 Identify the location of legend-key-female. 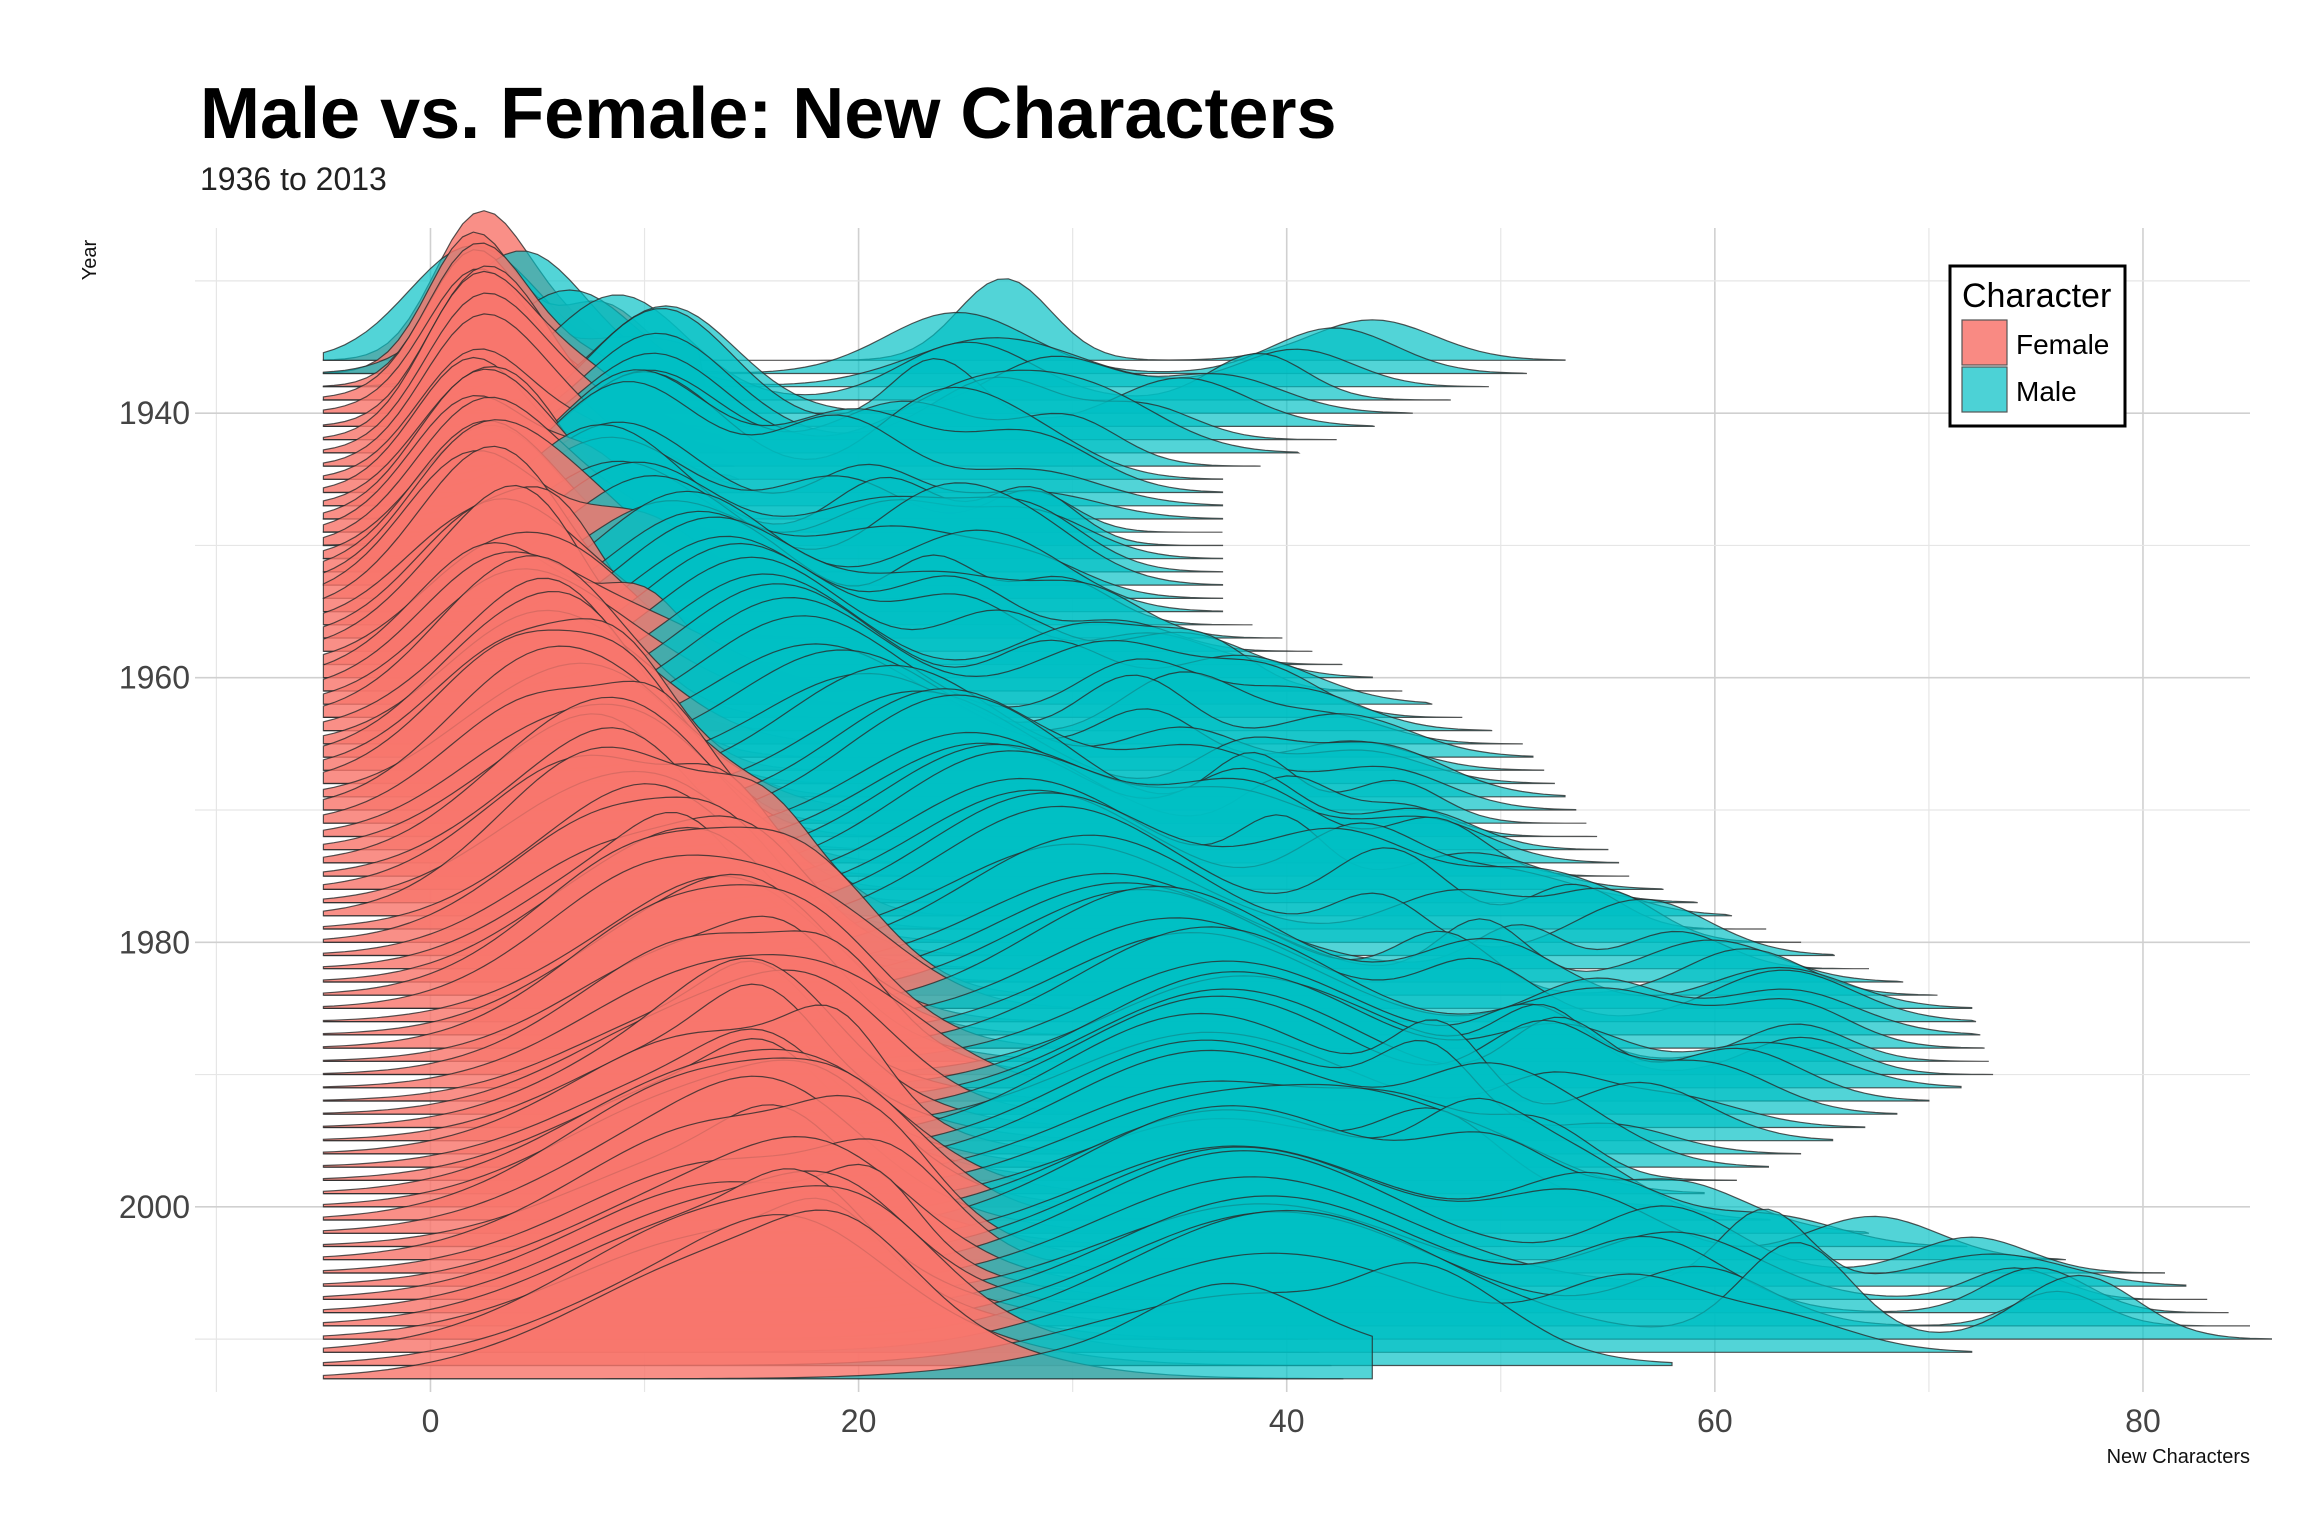
(1984, 342).